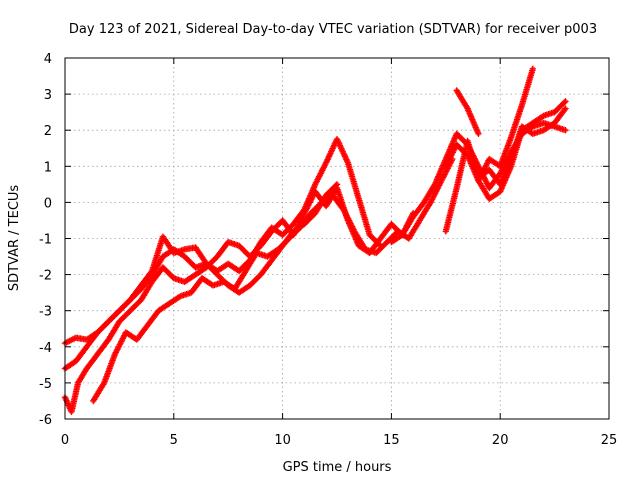 The height and width of the screenshot is (480, 640). What do you see at coordinates (282, 440) in the screenshot?
I see `x-tick-label: 10` at bounding box center [282, 440].